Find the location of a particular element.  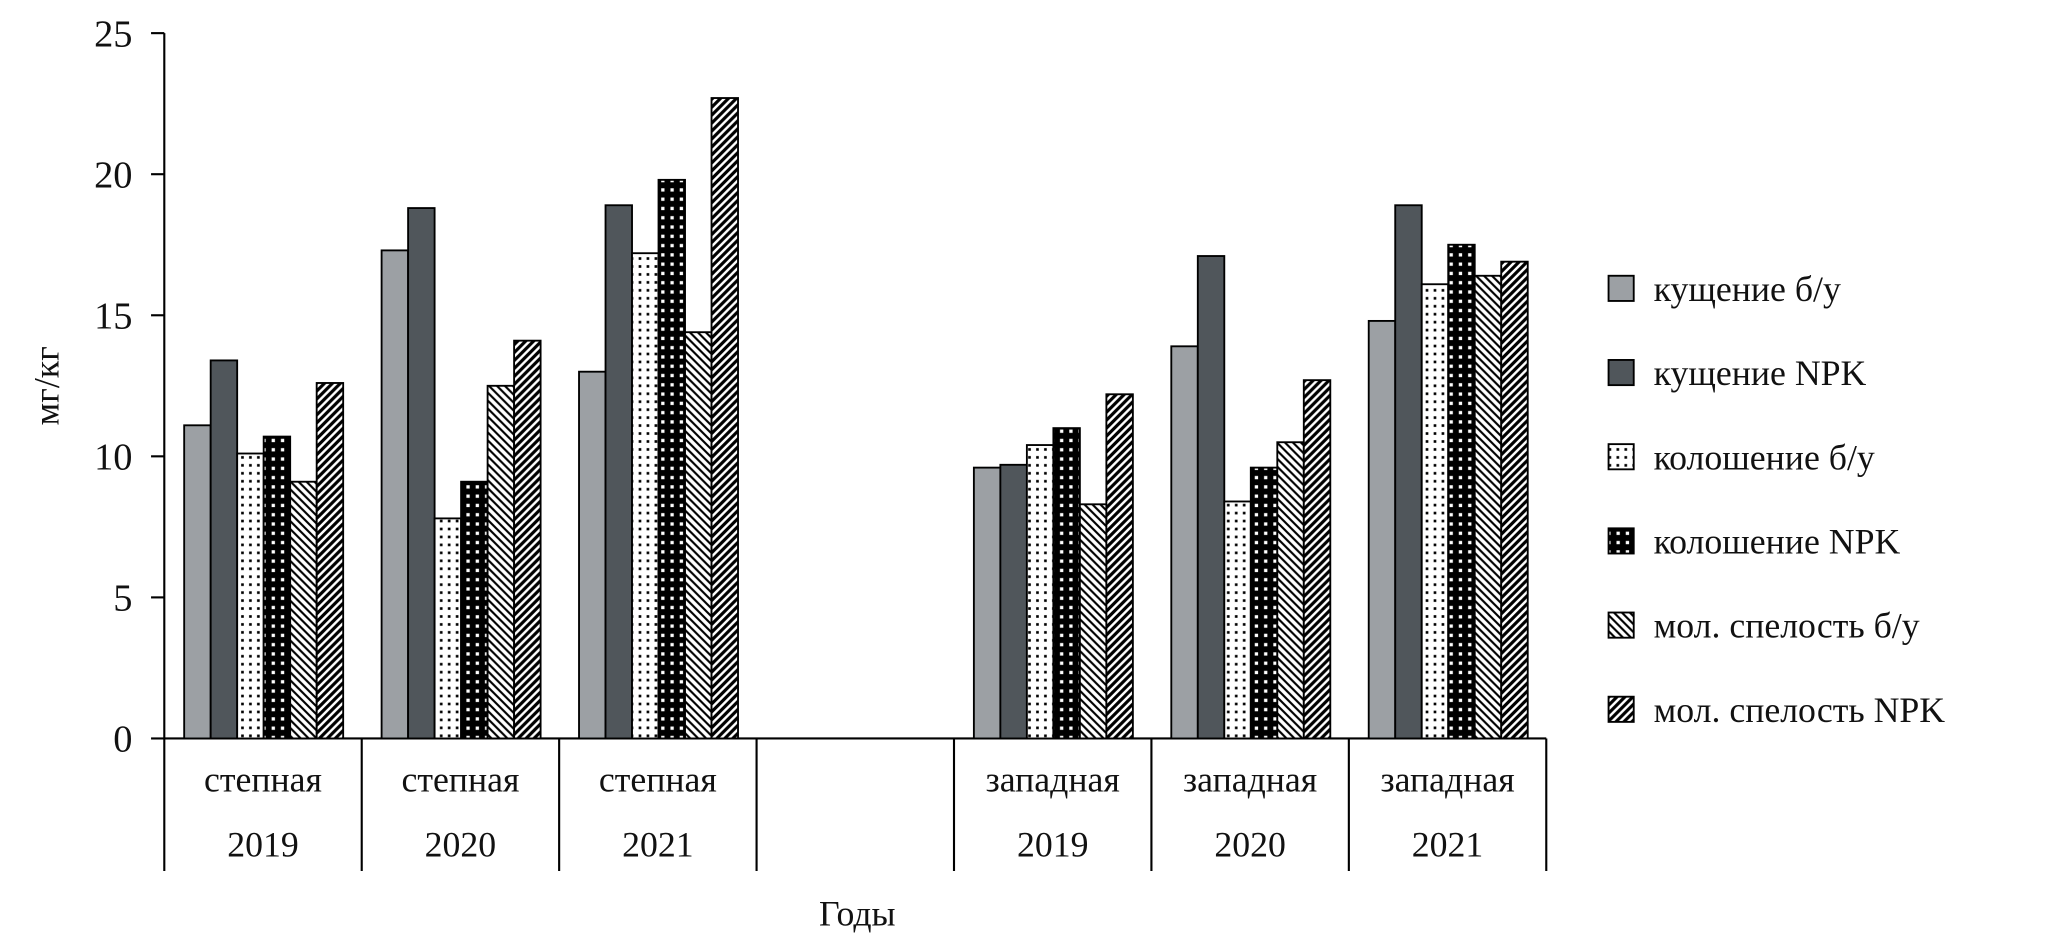

y-tick-label: 25 is located at coordinates (113, 34).